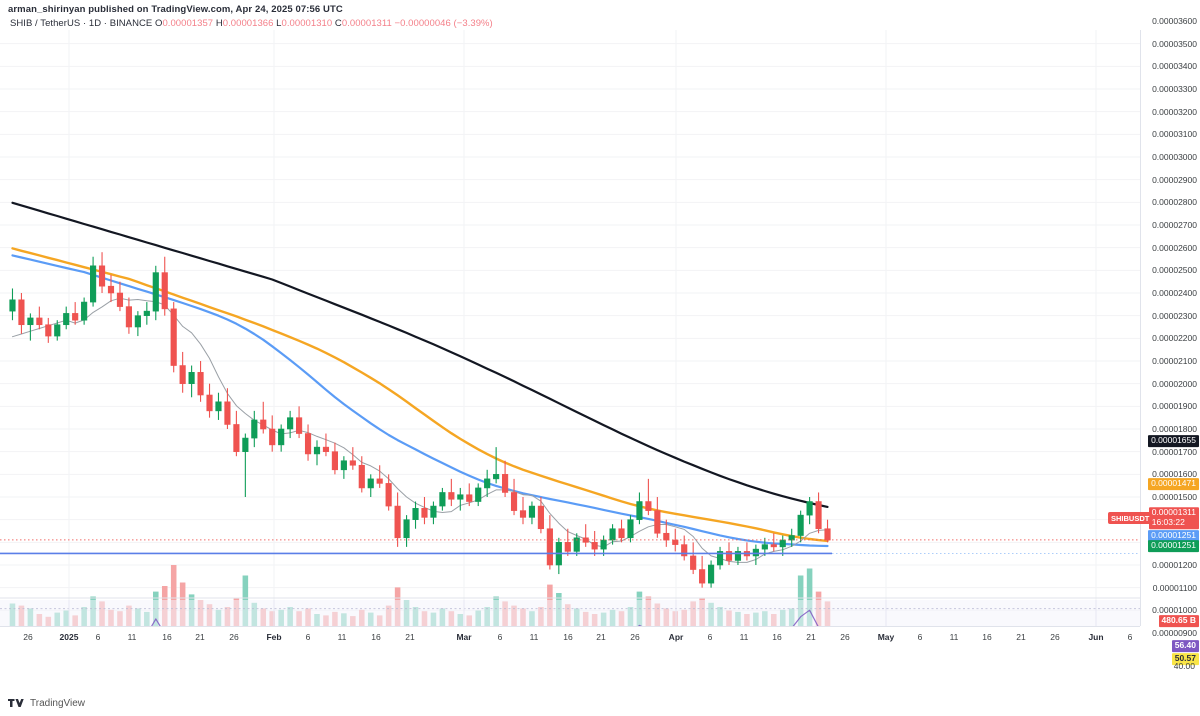 This screenshot has width=1200, height=716. What do you see at coordinates (1173, 441) in the screenshot?
I see `ema-black-tag: 0.00001655` at bounding box center [1173, 441].